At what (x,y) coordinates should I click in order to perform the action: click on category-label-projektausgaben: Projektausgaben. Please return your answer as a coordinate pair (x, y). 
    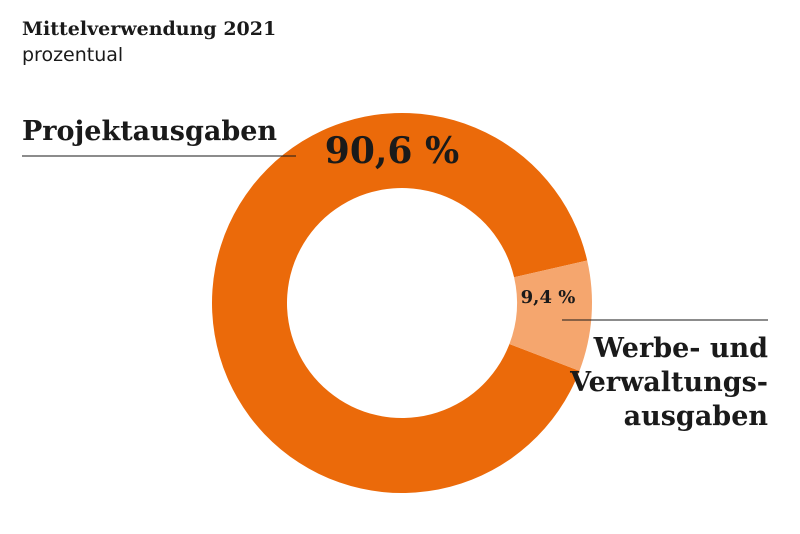
    Looking at the image, I should click on (149, 131).